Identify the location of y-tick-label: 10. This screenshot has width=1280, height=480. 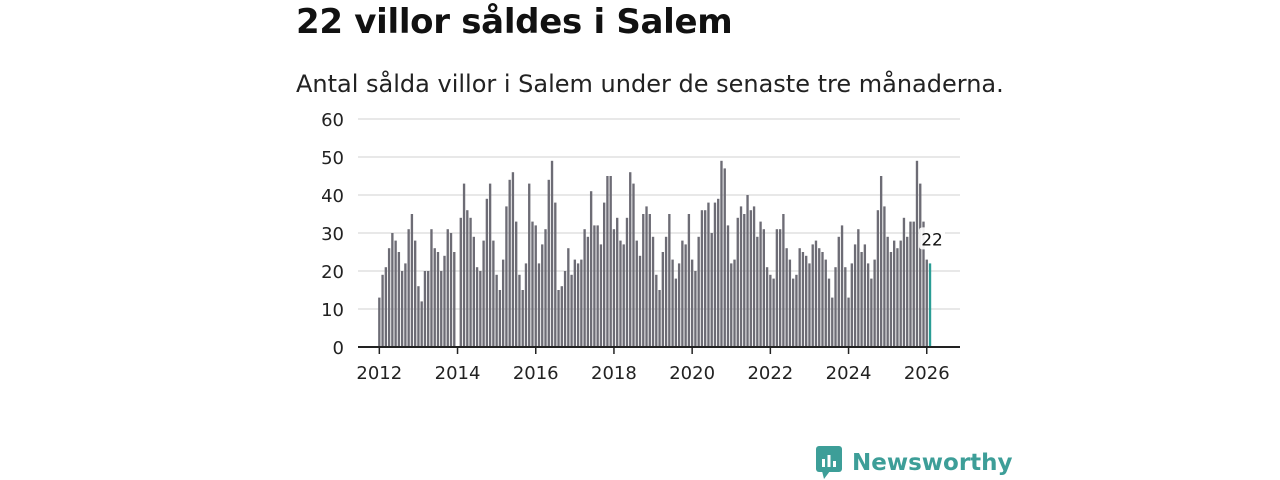
(332, 310).